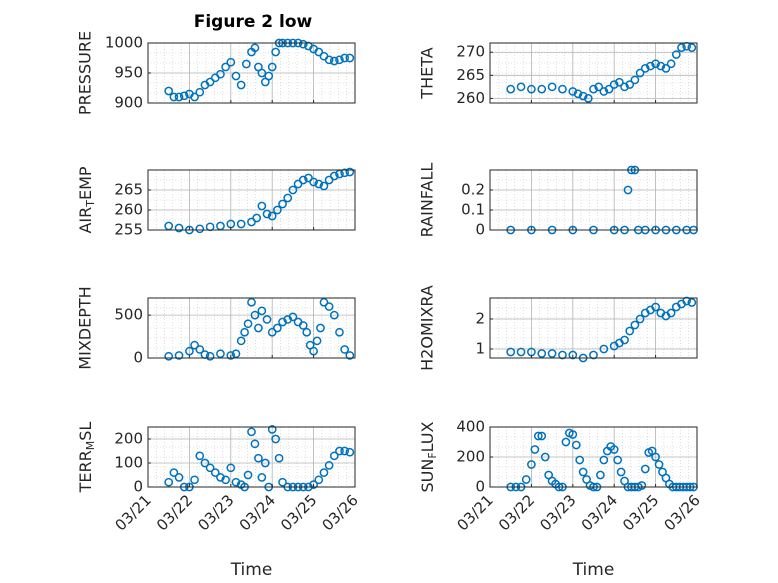 The image size is (778, 583). What do you see at coordinates (87, 458) in the screenshot?
I see `y-axis-label: TERRMSL` at bounding box center [87, 458].